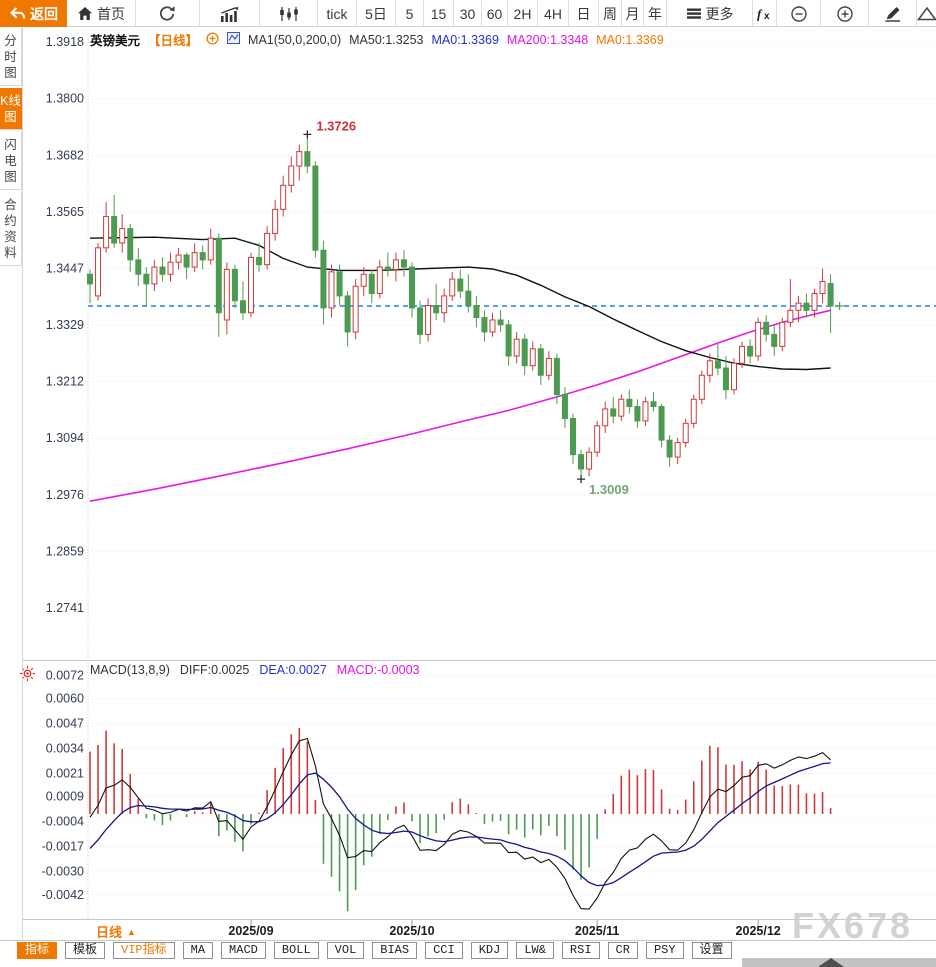 The width and height of the screenshot is (936, 967). I want to click on bar-chart-icon, so click(230, 14).